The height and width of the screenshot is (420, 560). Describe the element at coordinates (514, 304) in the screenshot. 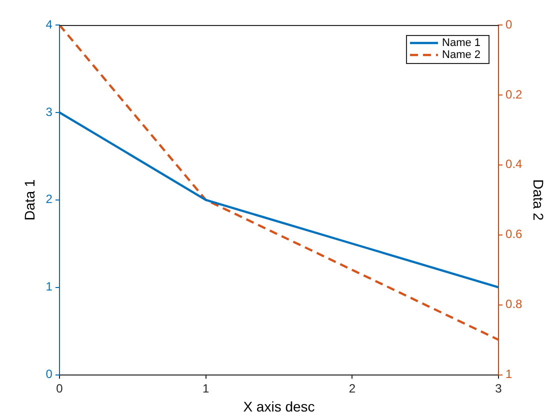

I see `y2-tick-label: 0.8` at that location.